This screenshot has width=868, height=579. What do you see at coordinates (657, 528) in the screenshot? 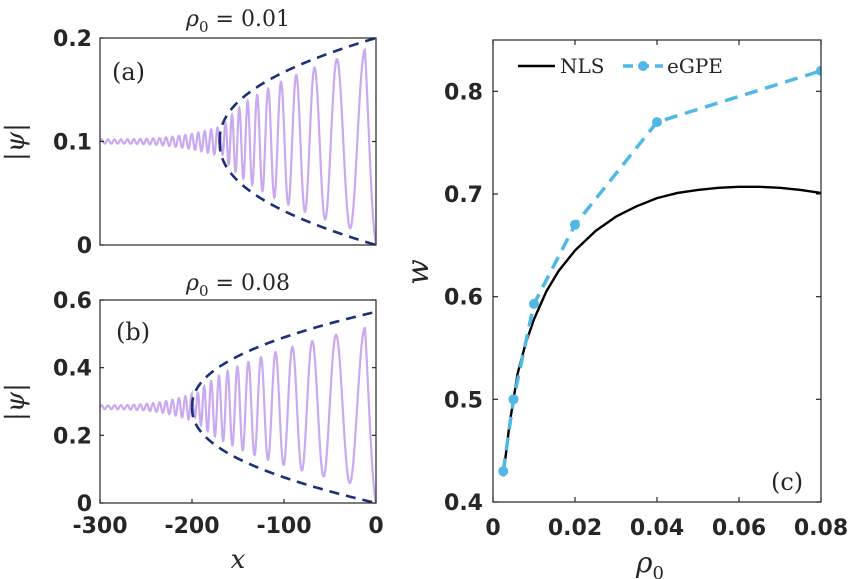
I see `xtick-label: 0.04` at bounding box center [657, 528].